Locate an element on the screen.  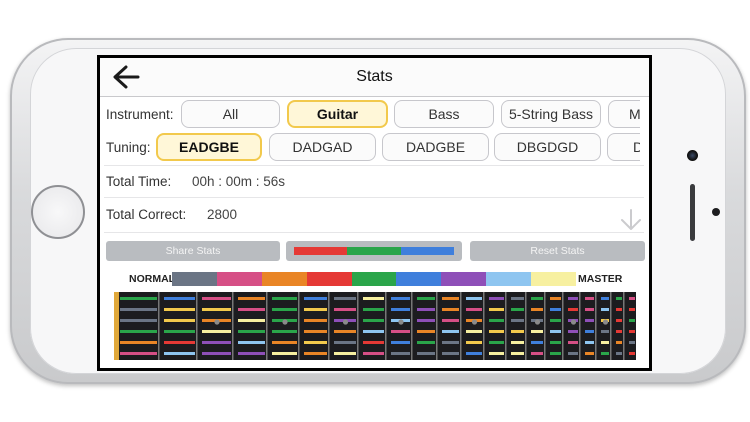
progress-color-bar is located at coordinates (374, 251).